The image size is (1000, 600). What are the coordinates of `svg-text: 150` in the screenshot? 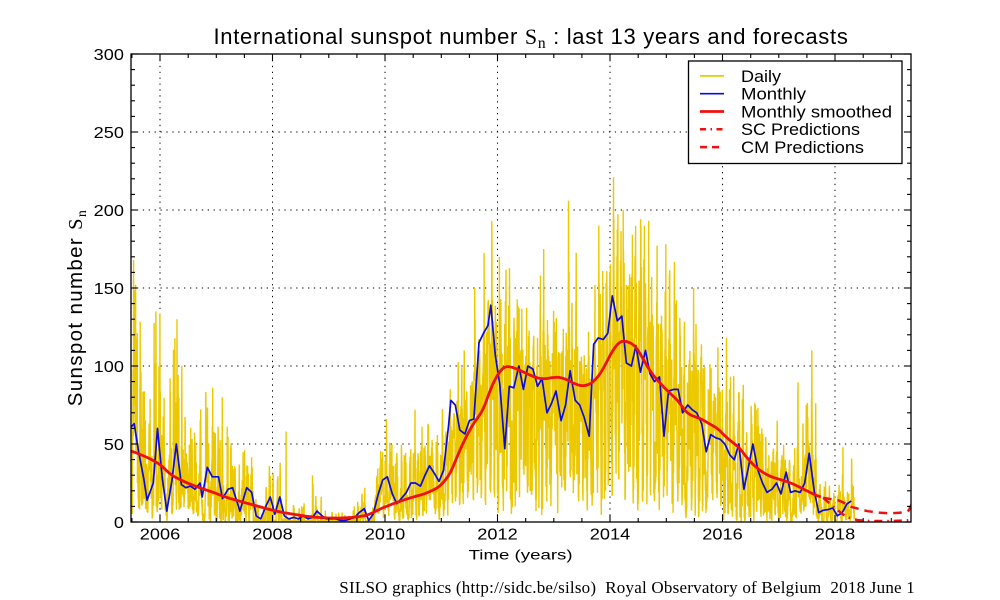 It's located at (109, 289).